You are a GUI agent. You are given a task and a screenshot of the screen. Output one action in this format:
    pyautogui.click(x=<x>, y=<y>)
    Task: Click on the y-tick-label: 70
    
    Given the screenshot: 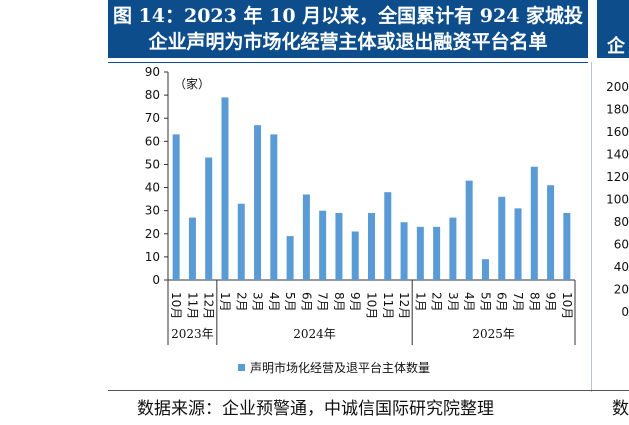 What is the action you would take?
    pyautogui.click(x=152, y=118)
    